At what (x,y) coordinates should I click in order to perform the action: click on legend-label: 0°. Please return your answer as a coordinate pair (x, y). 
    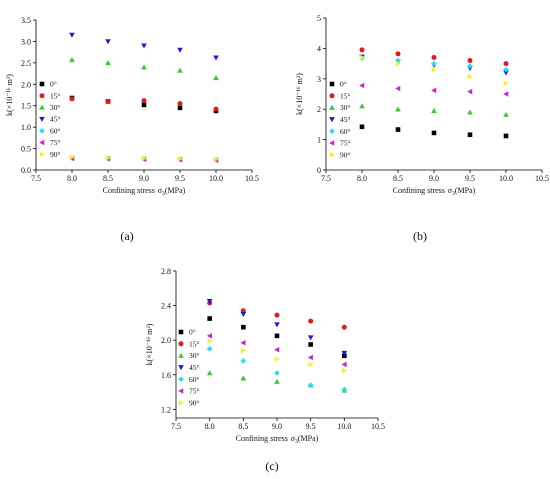
    Looking at the image, I should click on (192, 332).